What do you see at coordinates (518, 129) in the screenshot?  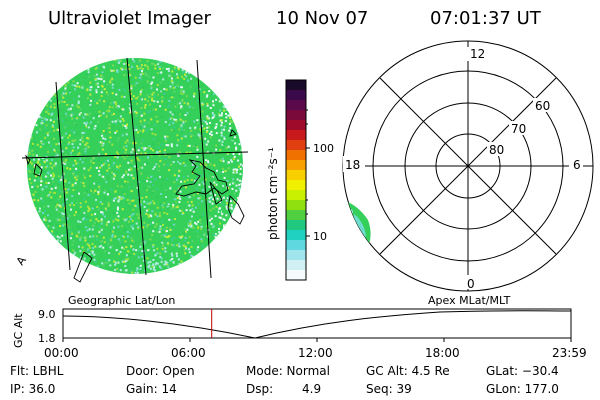 I see `mlat-70: 70` at bounding box center [518, 129].